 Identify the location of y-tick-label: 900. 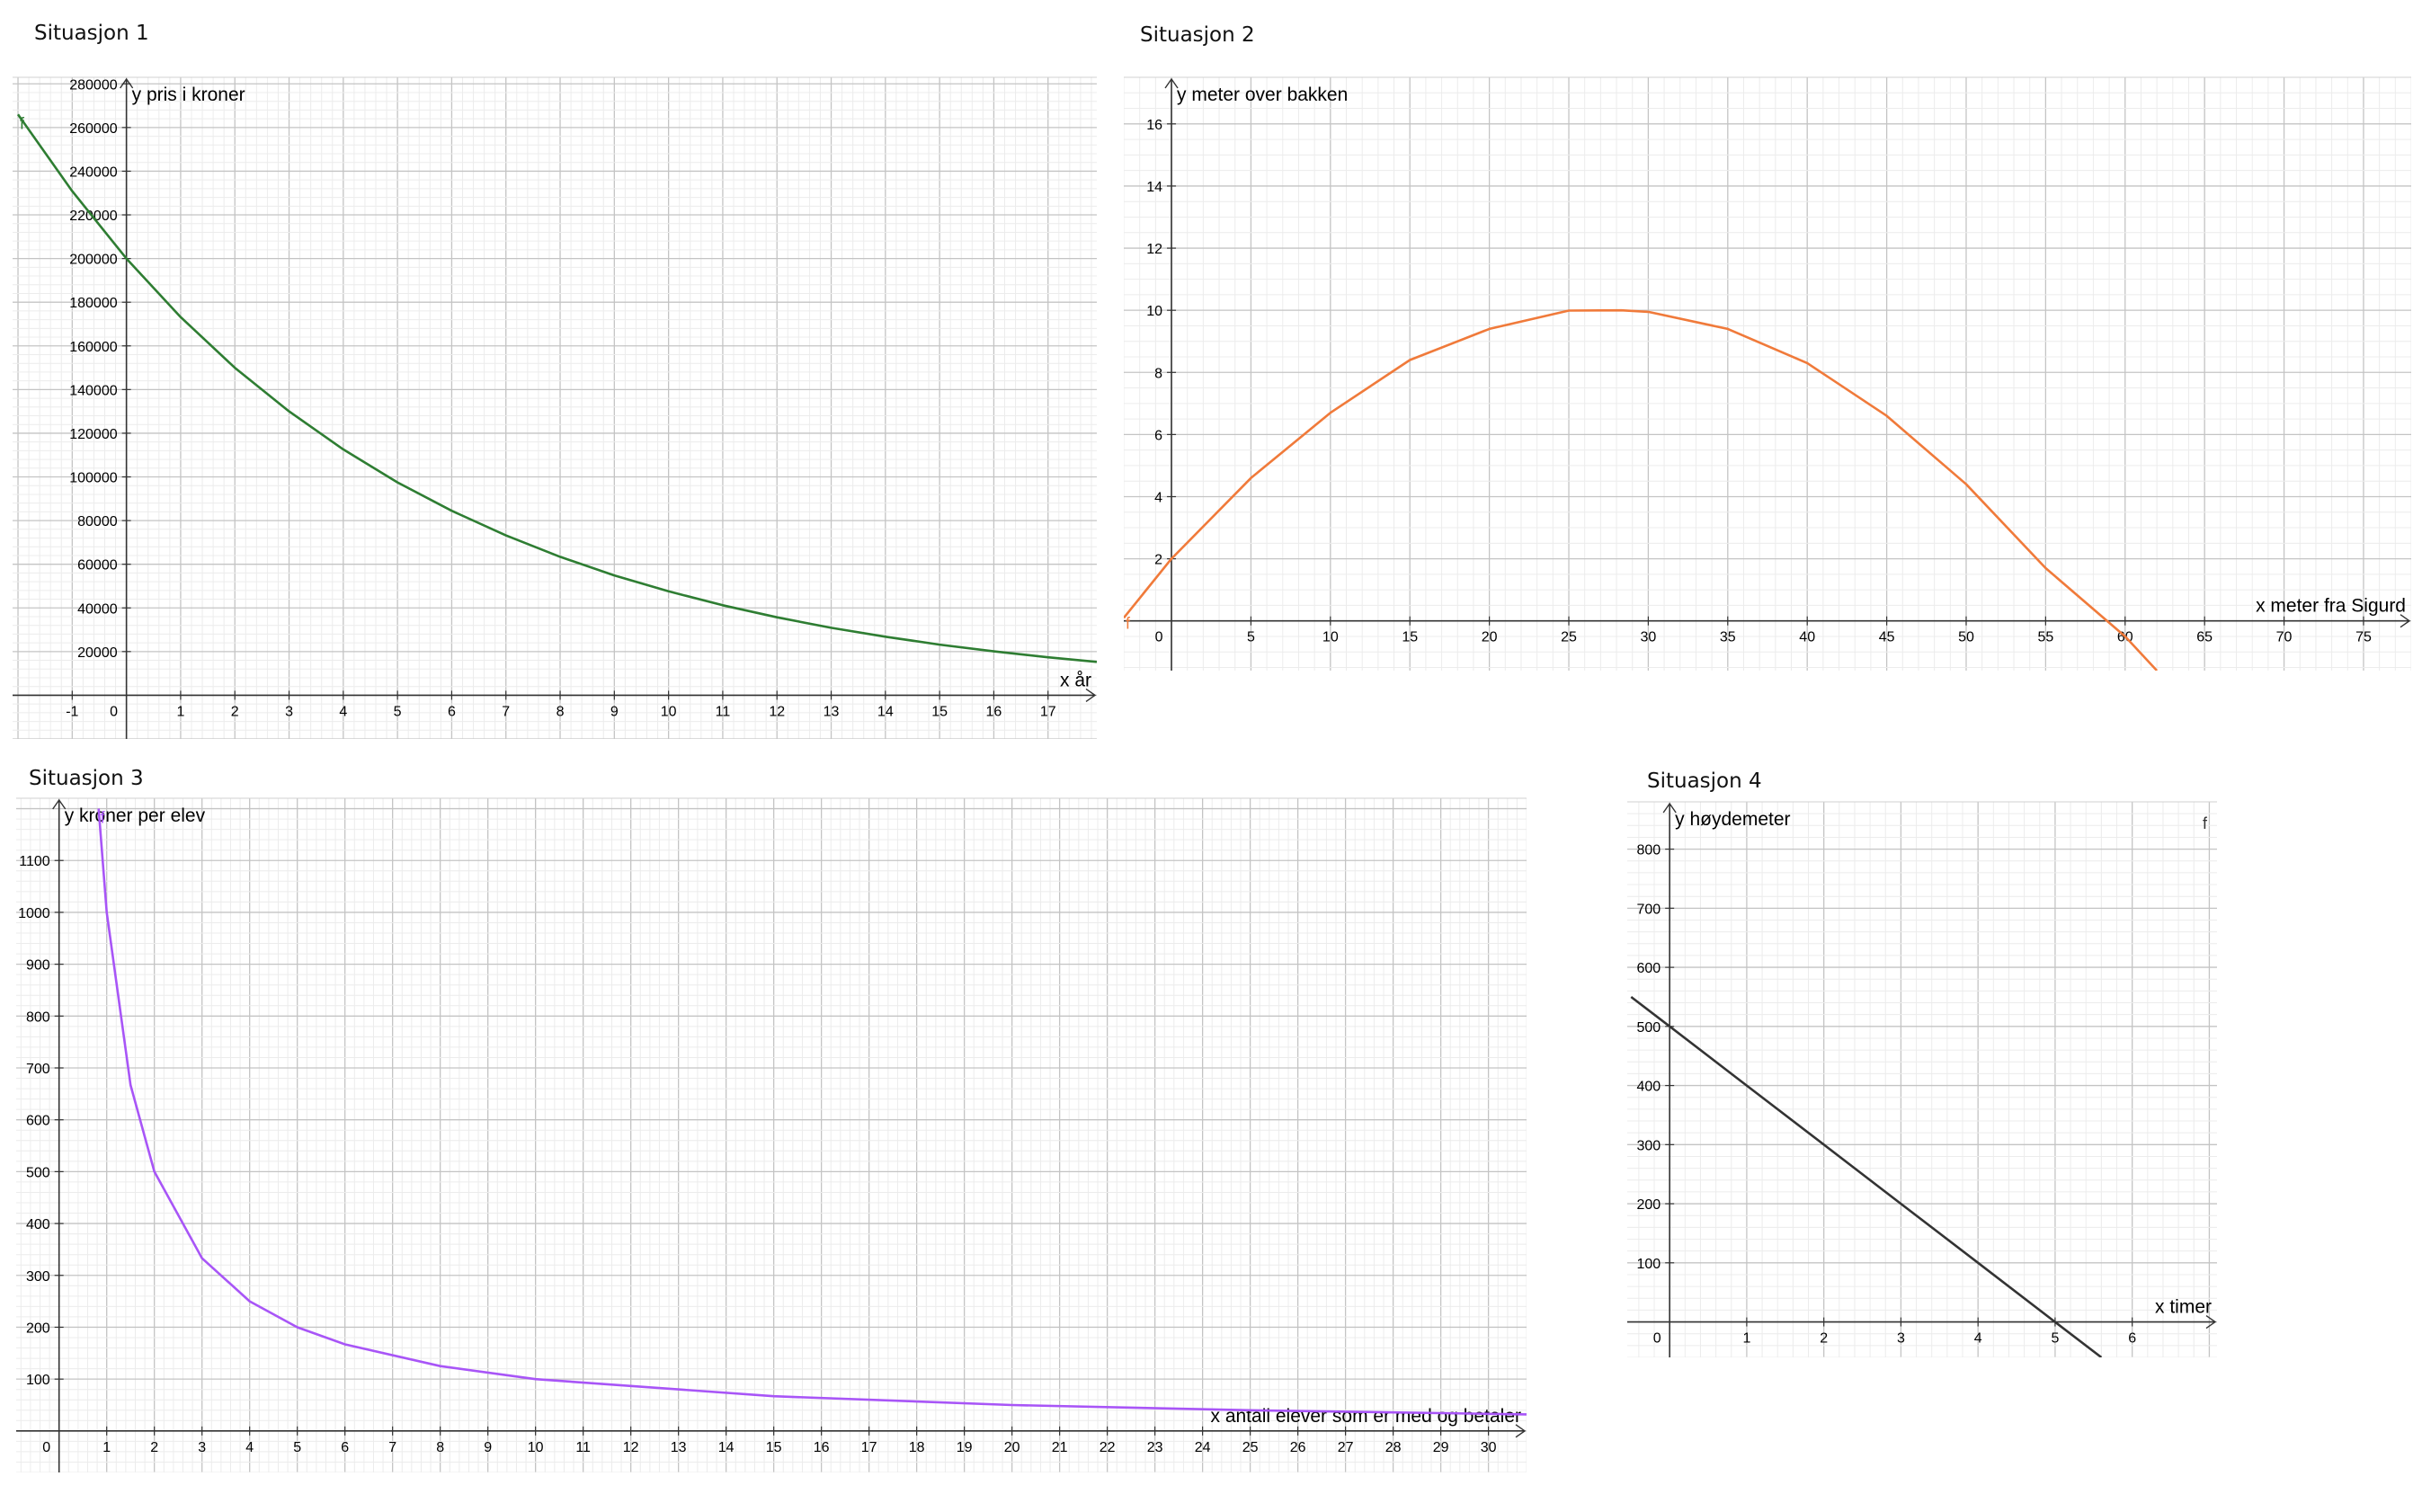
(38, 966).